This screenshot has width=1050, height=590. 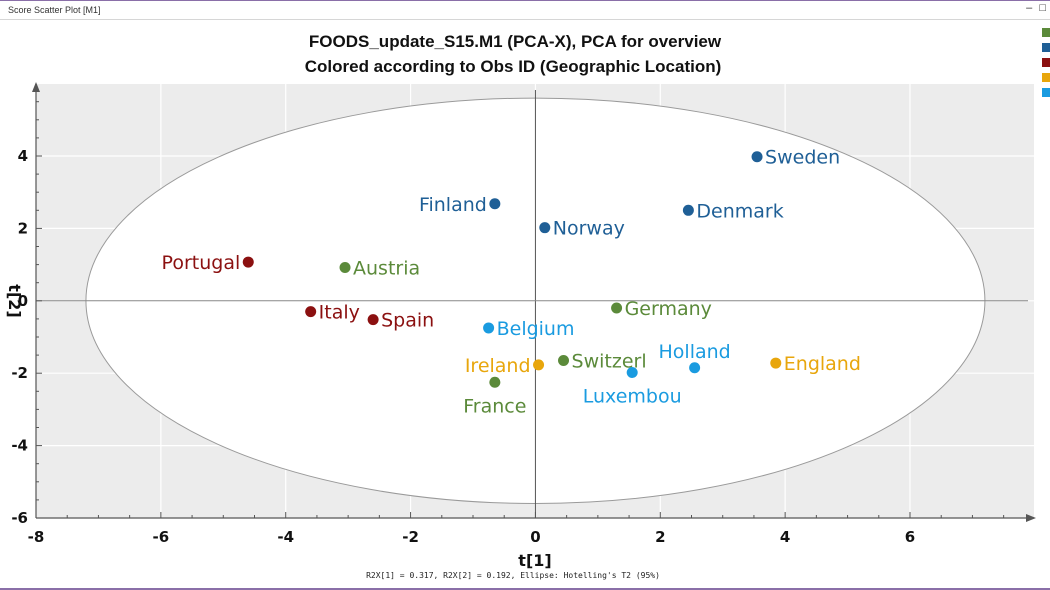 I want to click on point-label: Ireland, so click(x=498, y=366).